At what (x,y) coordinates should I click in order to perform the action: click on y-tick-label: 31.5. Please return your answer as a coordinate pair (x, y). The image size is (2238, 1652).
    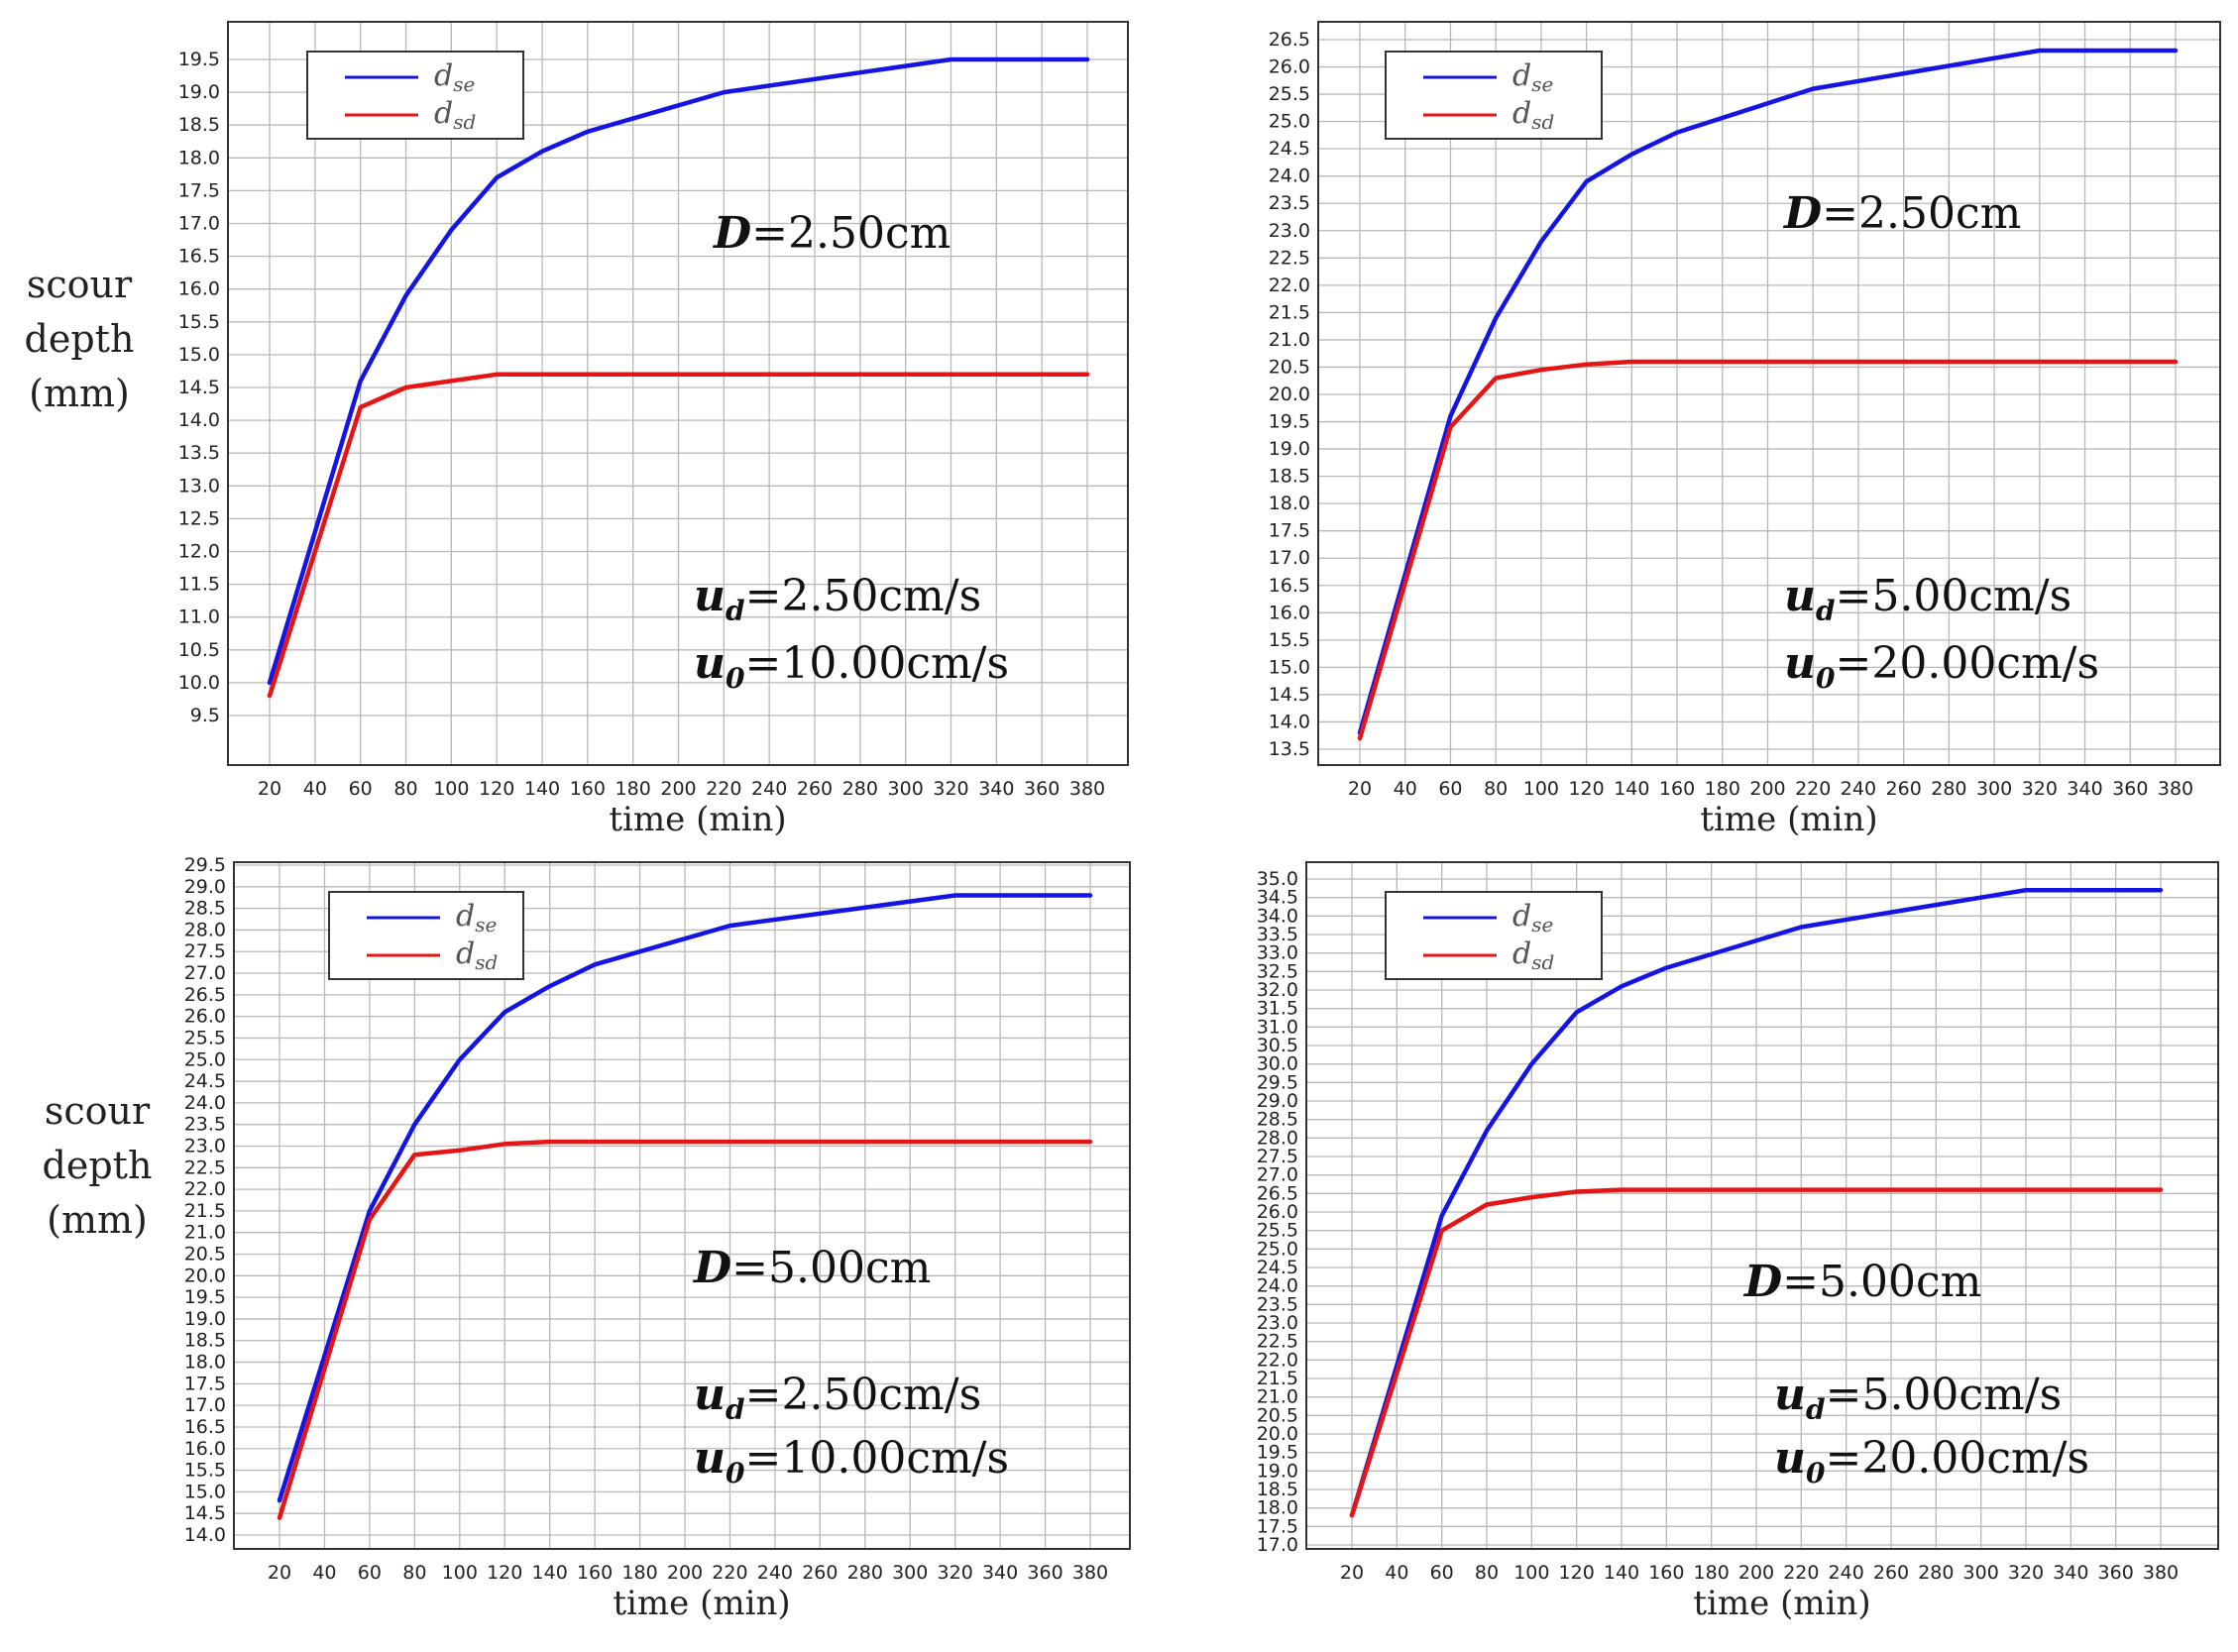
    Looking at the image, I should click on (1277, 1009).